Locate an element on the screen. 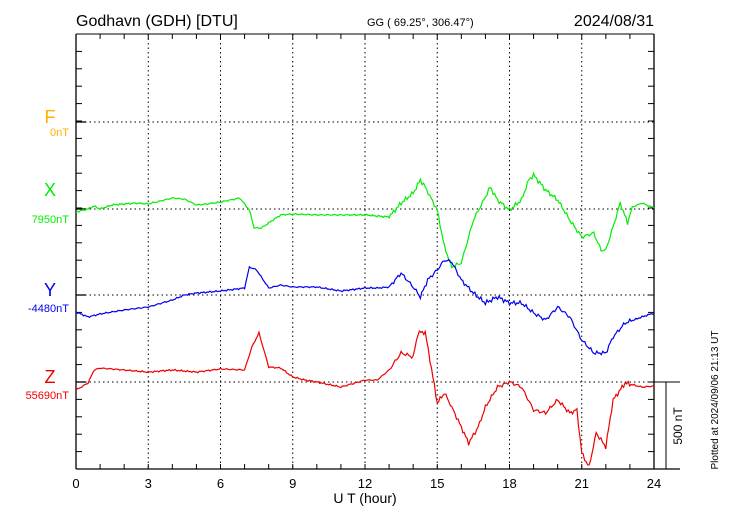  x-tick-label: 3 is located at coordinates (148, 483).